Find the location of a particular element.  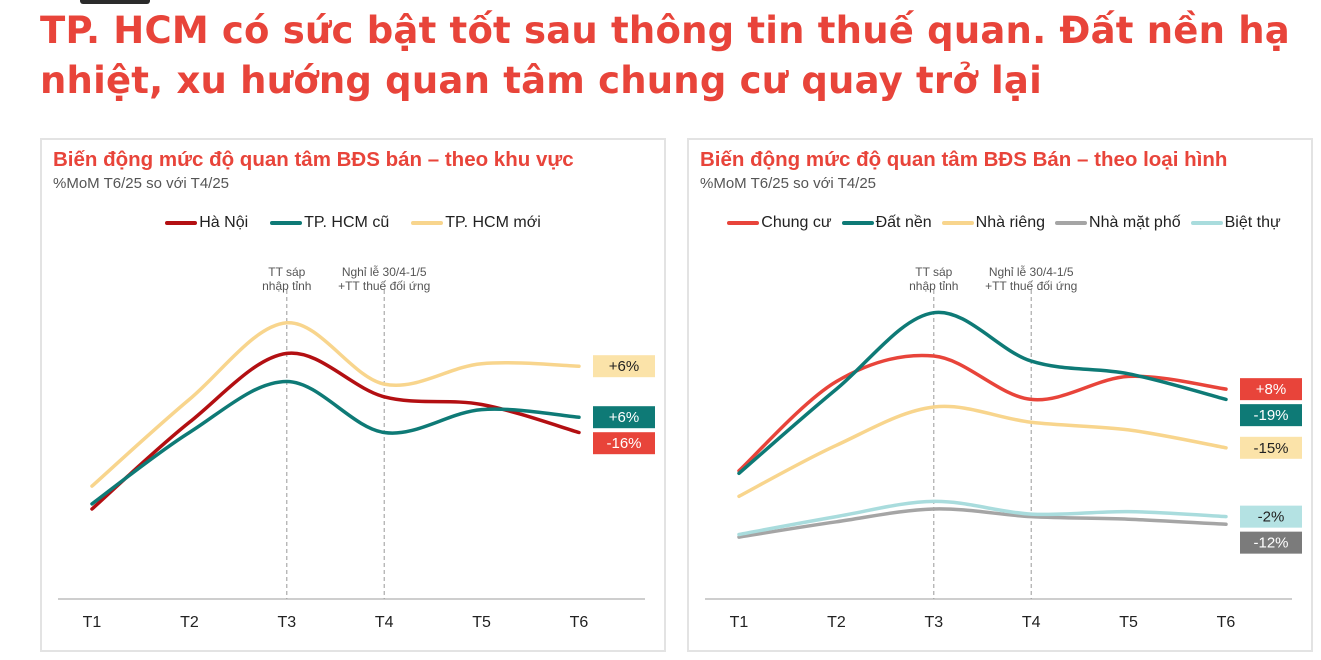

data-label-tp-hcm-moi: +6% is located at coordinates (624, 366).